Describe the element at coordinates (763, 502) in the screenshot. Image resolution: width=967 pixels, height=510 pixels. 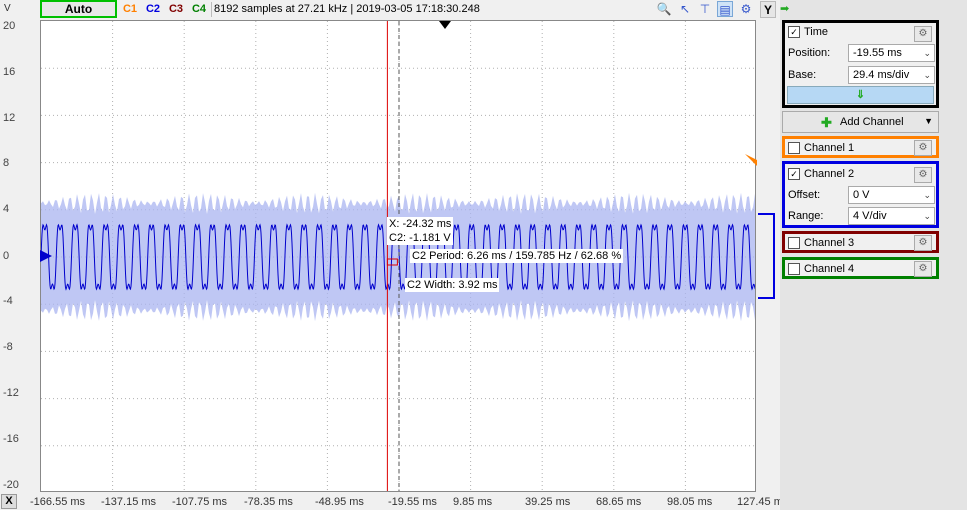
I see `x-tick-label: 127.45 ms` at that location.